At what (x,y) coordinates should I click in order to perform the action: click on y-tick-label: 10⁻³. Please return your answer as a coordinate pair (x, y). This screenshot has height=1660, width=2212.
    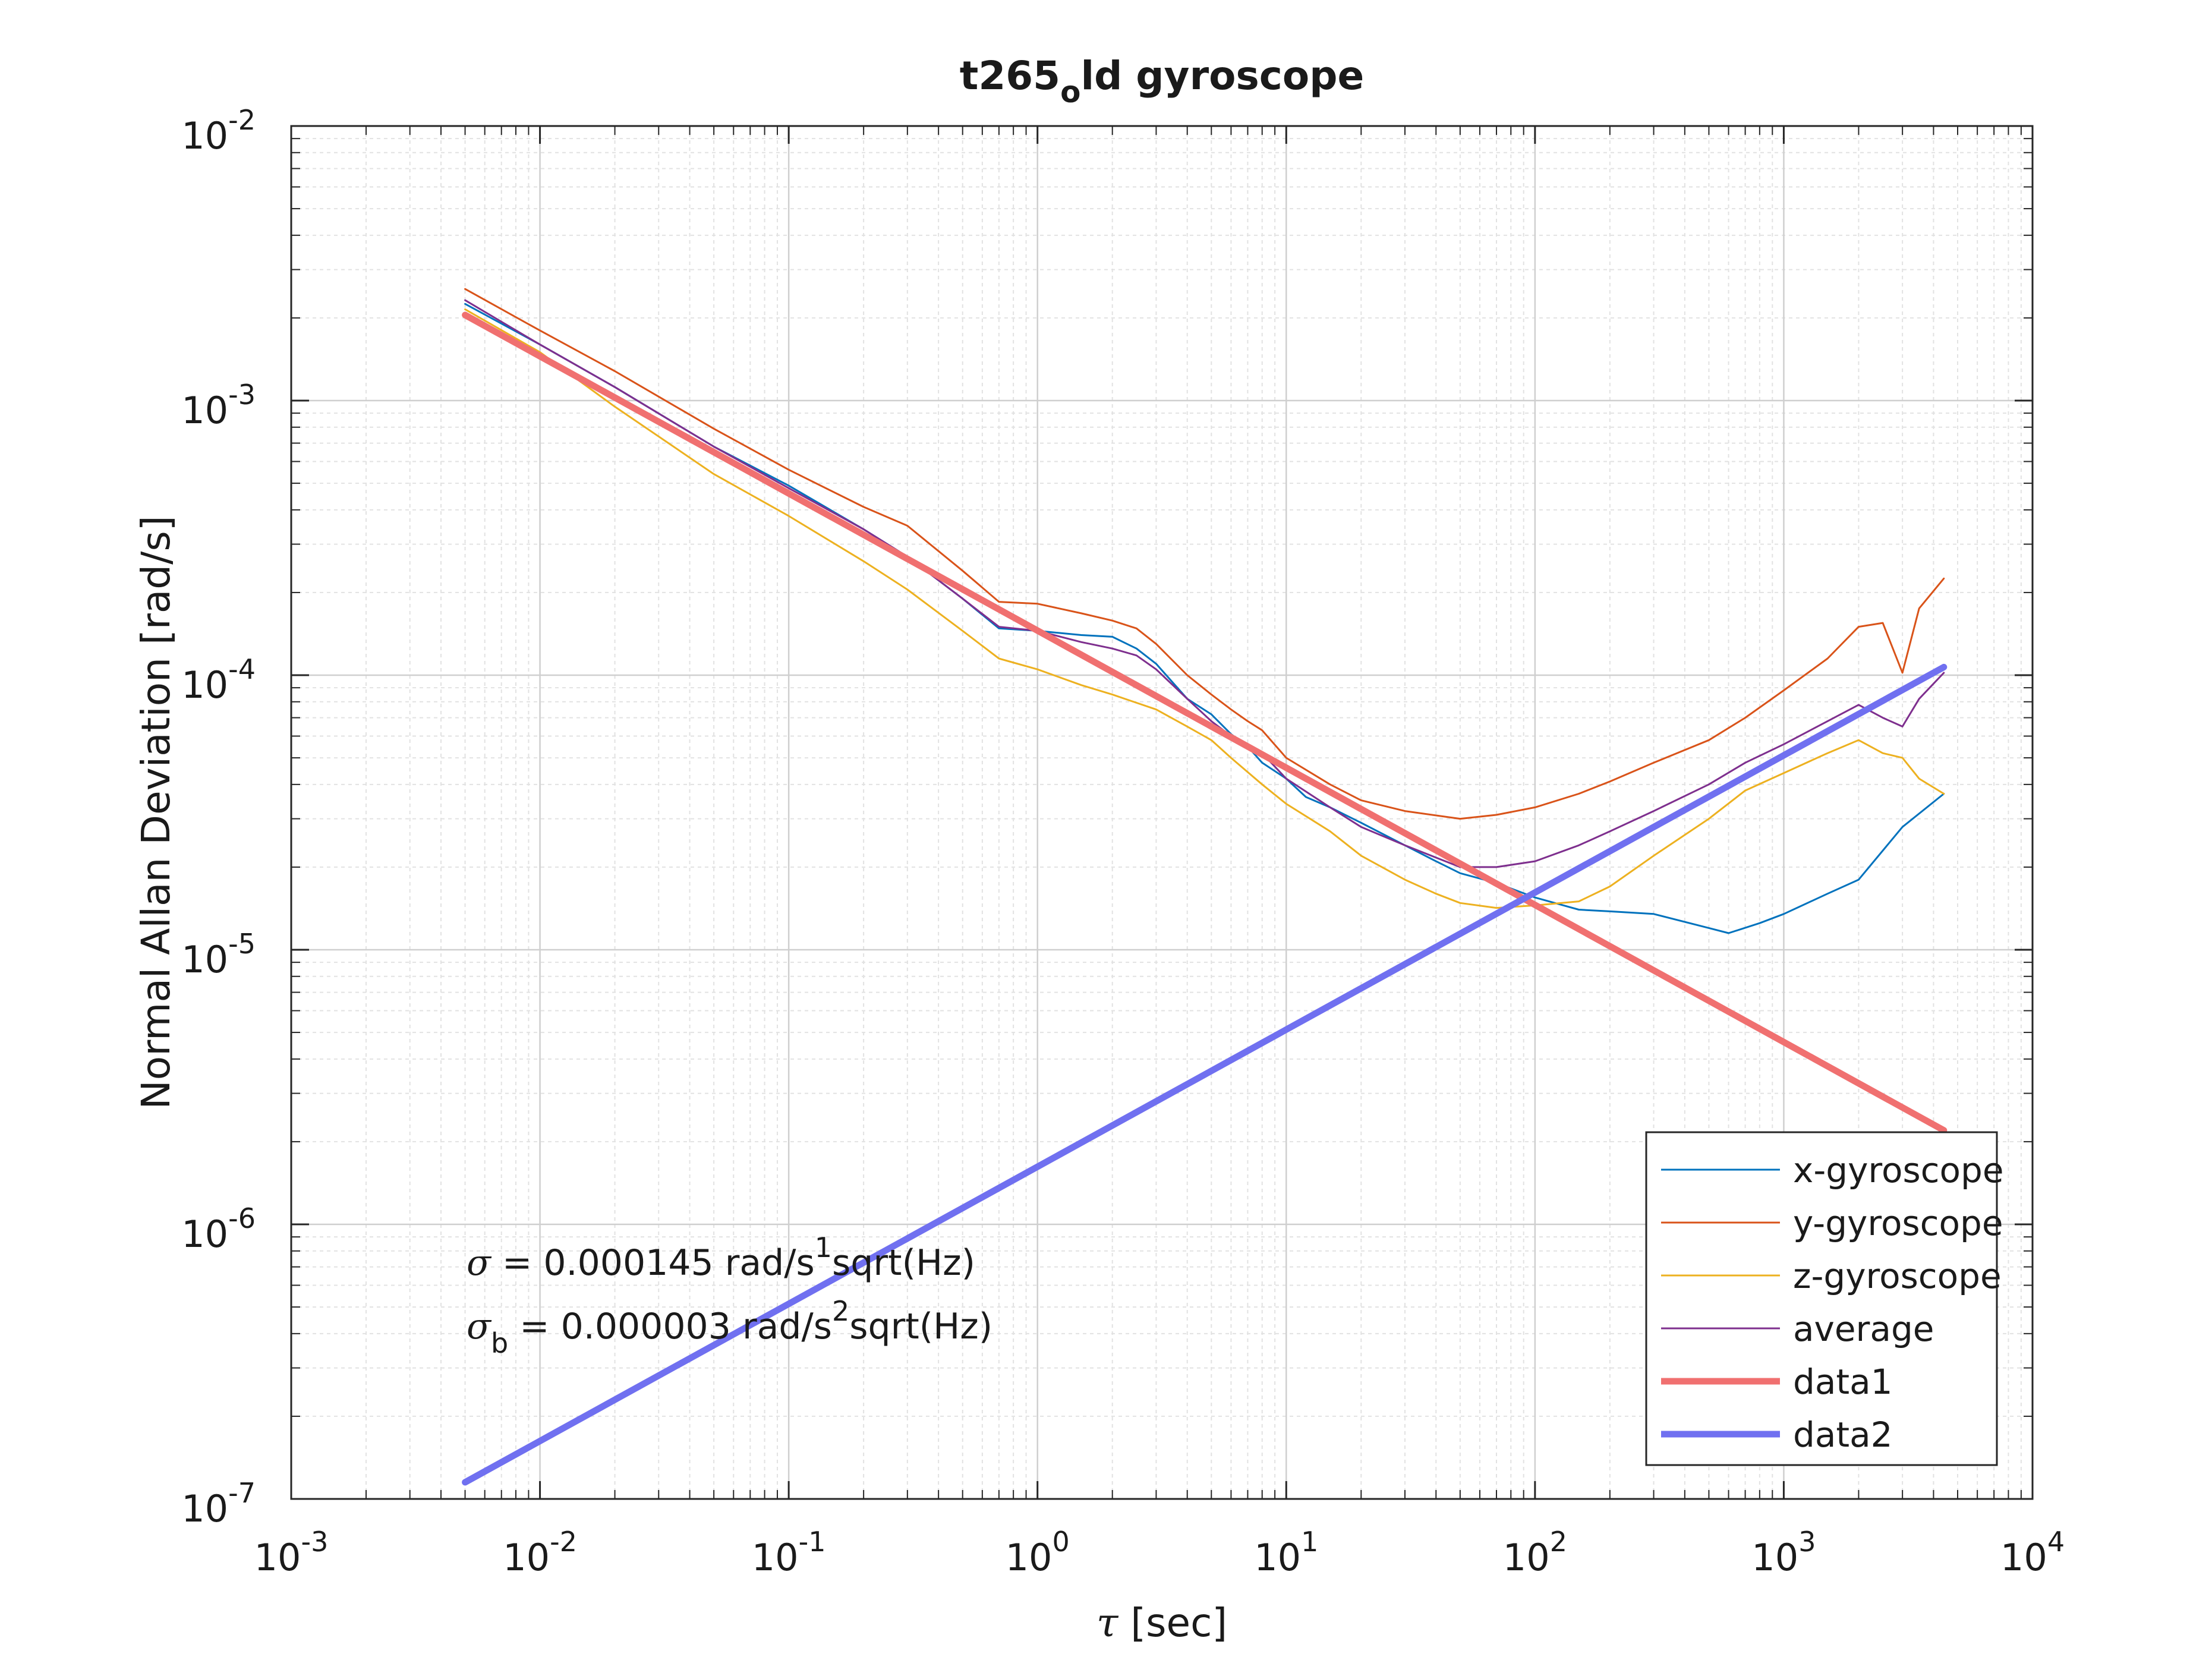
    Looking at the image, I should click on (219, 405).